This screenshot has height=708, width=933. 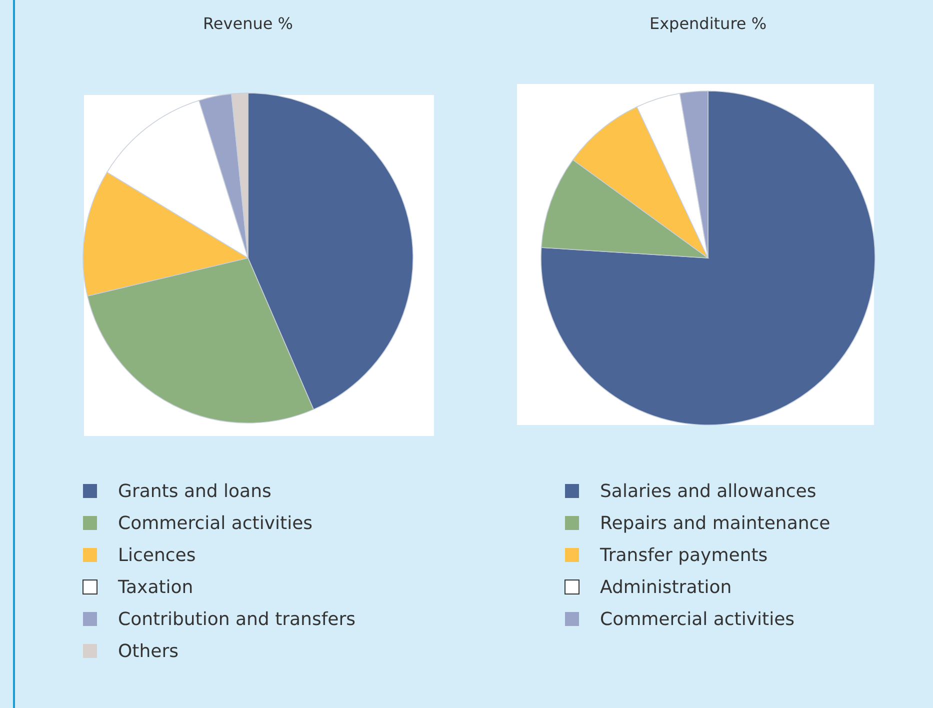 What do you see at coordinates (666, 587) in the screenshot?
I see `legend-label: Administration` at bounding box center [666, 587].